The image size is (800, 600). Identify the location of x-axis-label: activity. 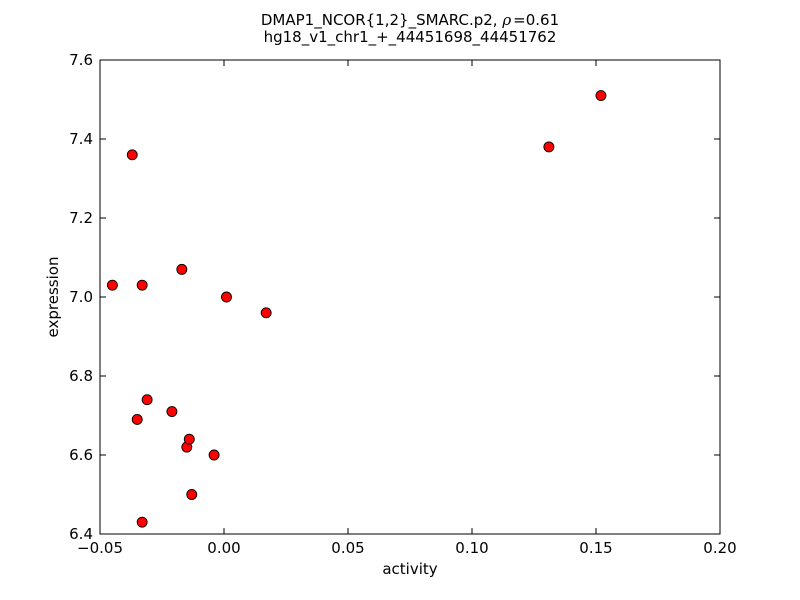
(410, 569).